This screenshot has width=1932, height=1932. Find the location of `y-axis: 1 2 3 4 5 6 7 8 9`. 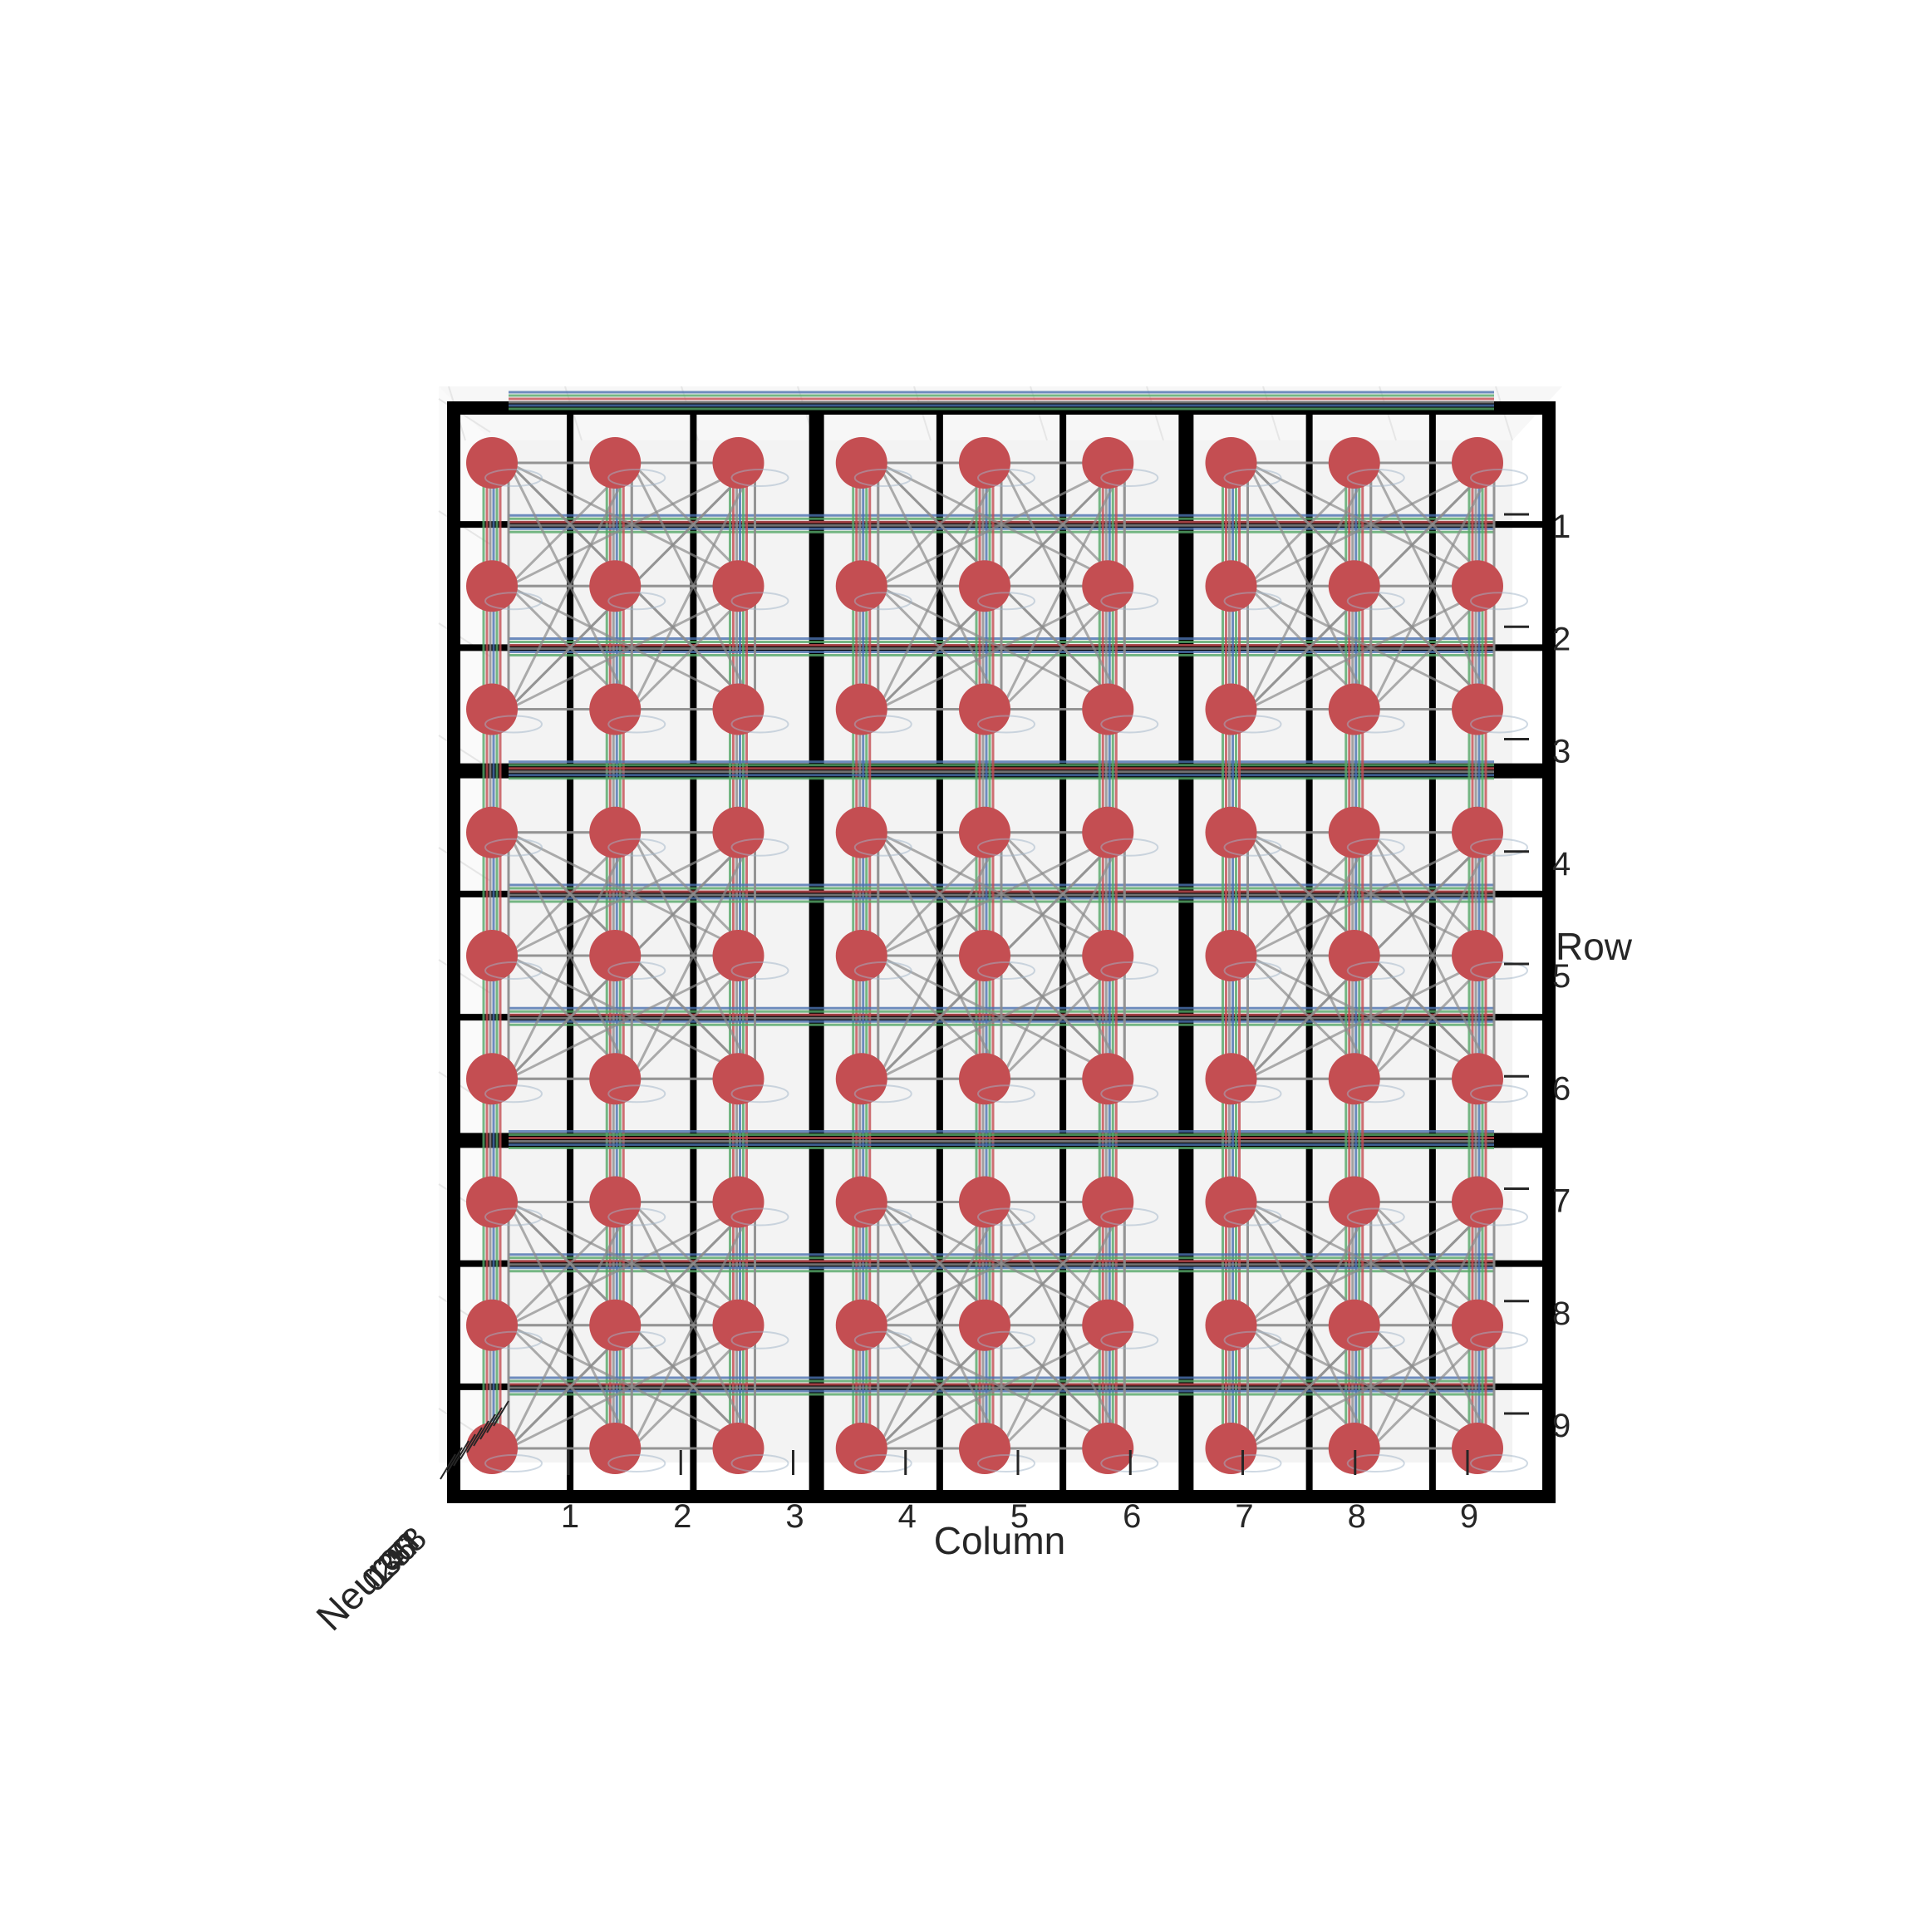

y-axis: 1 2 3 4 5 6 7 8 9 is located at coordinates (1537, 976).